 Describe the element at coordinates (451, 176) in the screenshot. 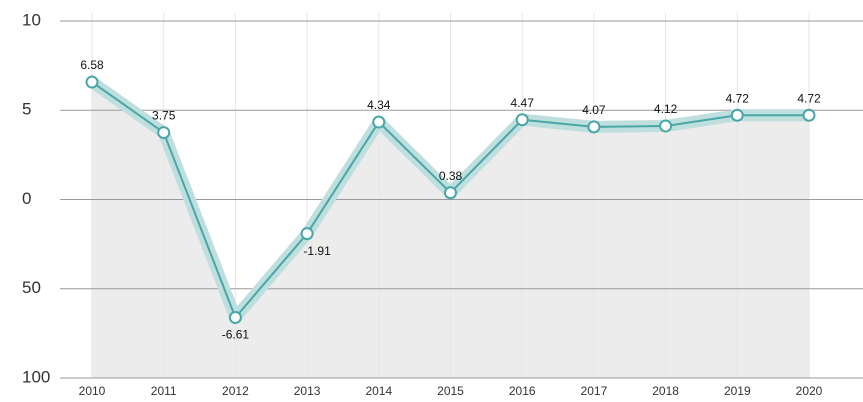

I see `data-label: 0.38` at that location.